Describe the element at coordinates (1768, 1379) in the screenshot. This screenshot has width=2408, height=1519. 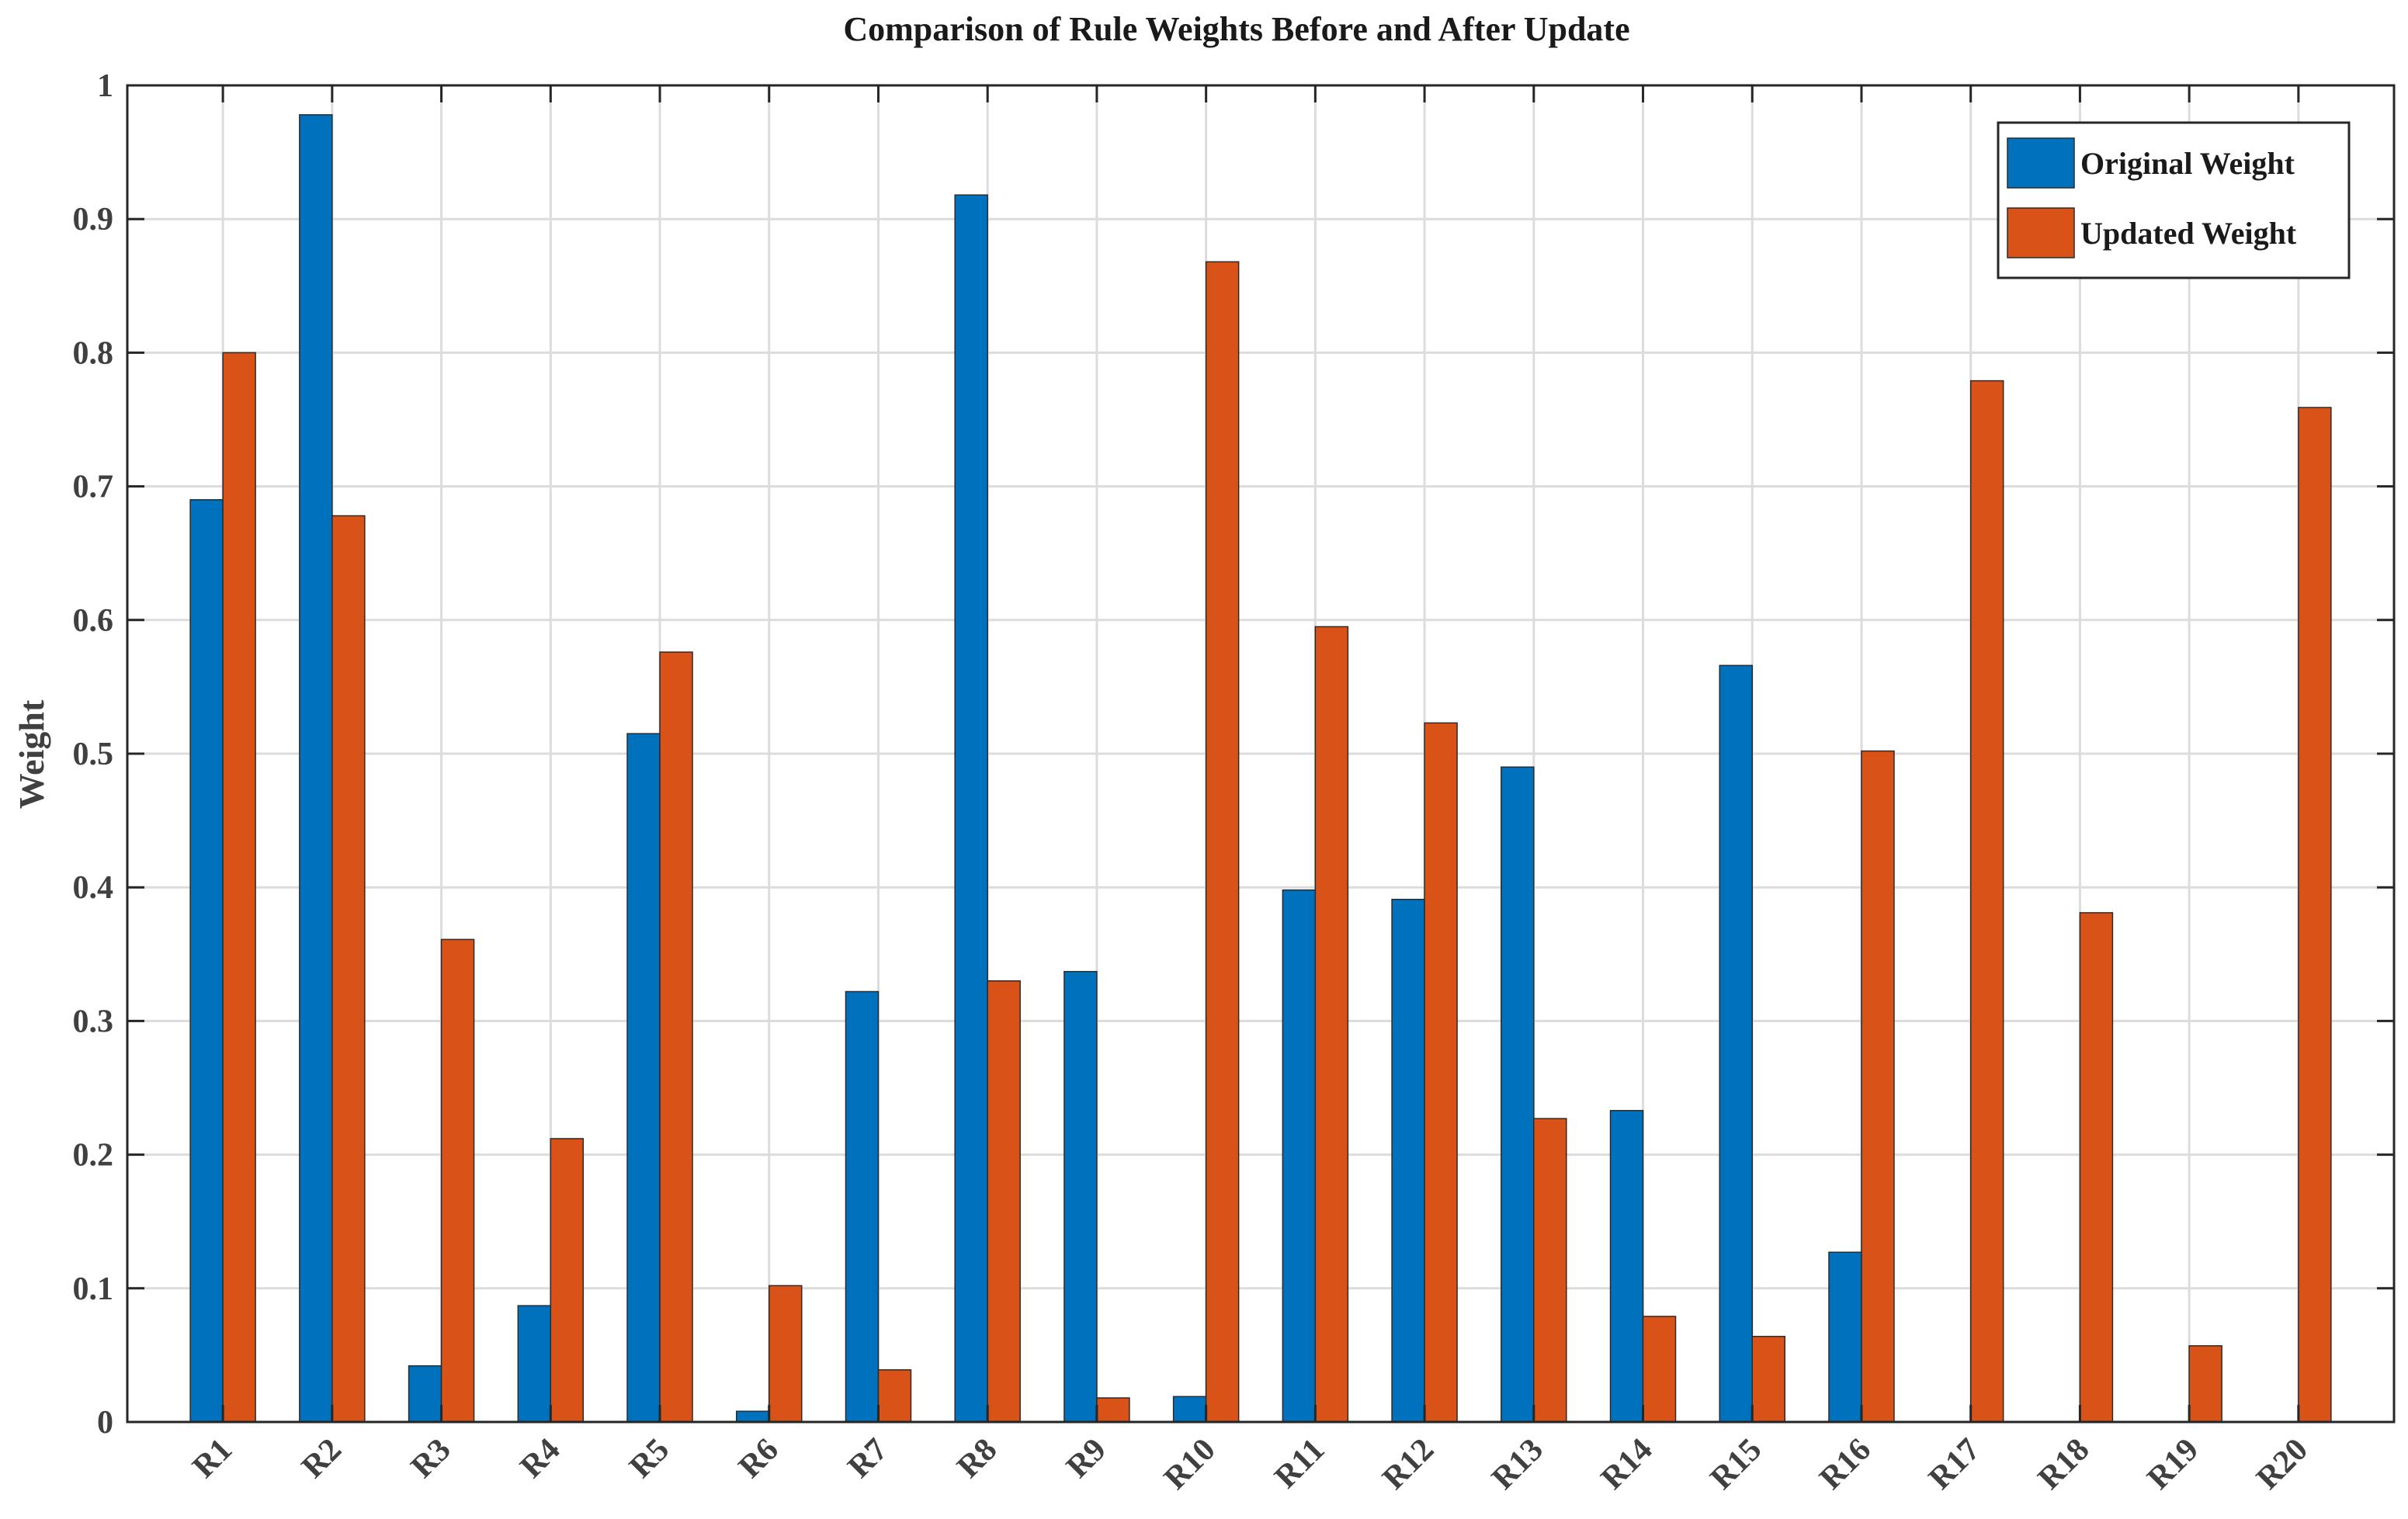
I see `bar-updated-R15` at that location.